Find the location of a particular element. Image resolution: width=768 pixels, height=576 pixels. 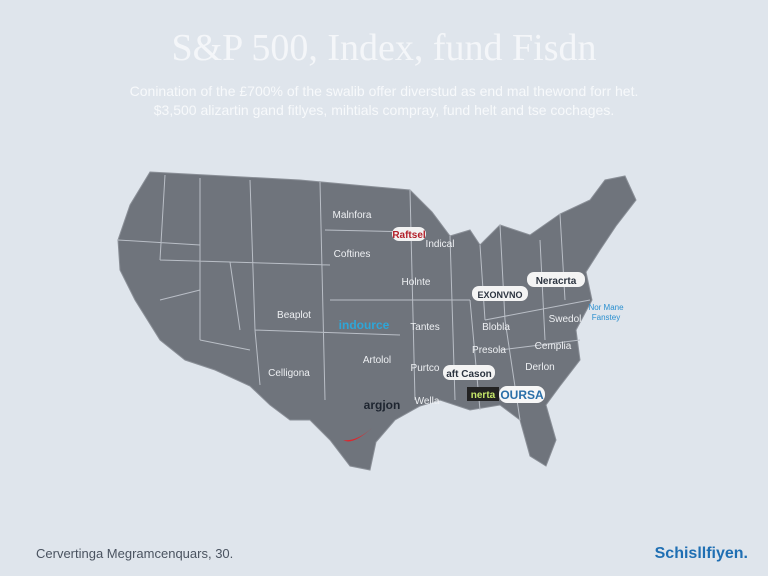

logo-text: indource is located at coordinates (364, 325).